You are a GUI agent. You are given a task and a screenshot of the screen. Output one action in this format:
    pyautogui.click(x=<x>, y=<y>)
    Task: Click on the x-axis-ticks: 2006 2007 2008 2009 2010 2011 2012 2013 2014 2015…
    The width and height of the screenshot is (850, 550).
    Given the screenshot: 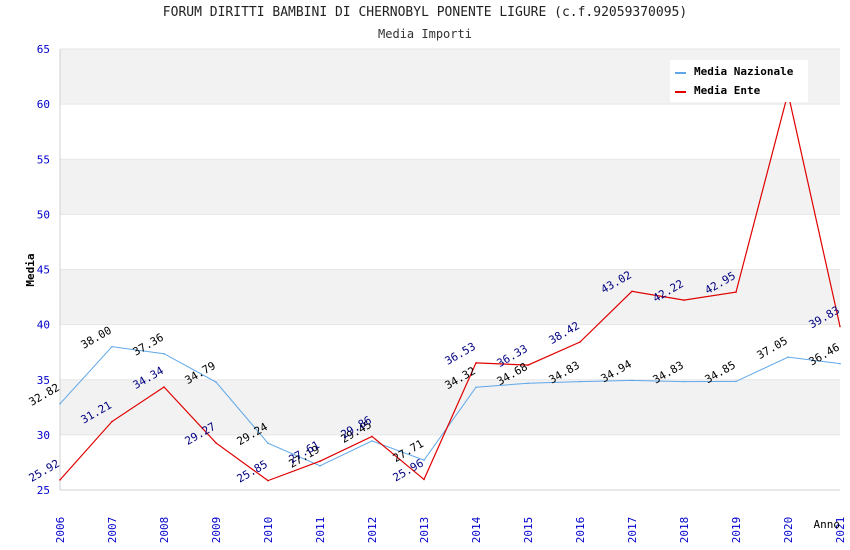 What is the action you would take?
    pyautogui.click(x=450, y=529)
    